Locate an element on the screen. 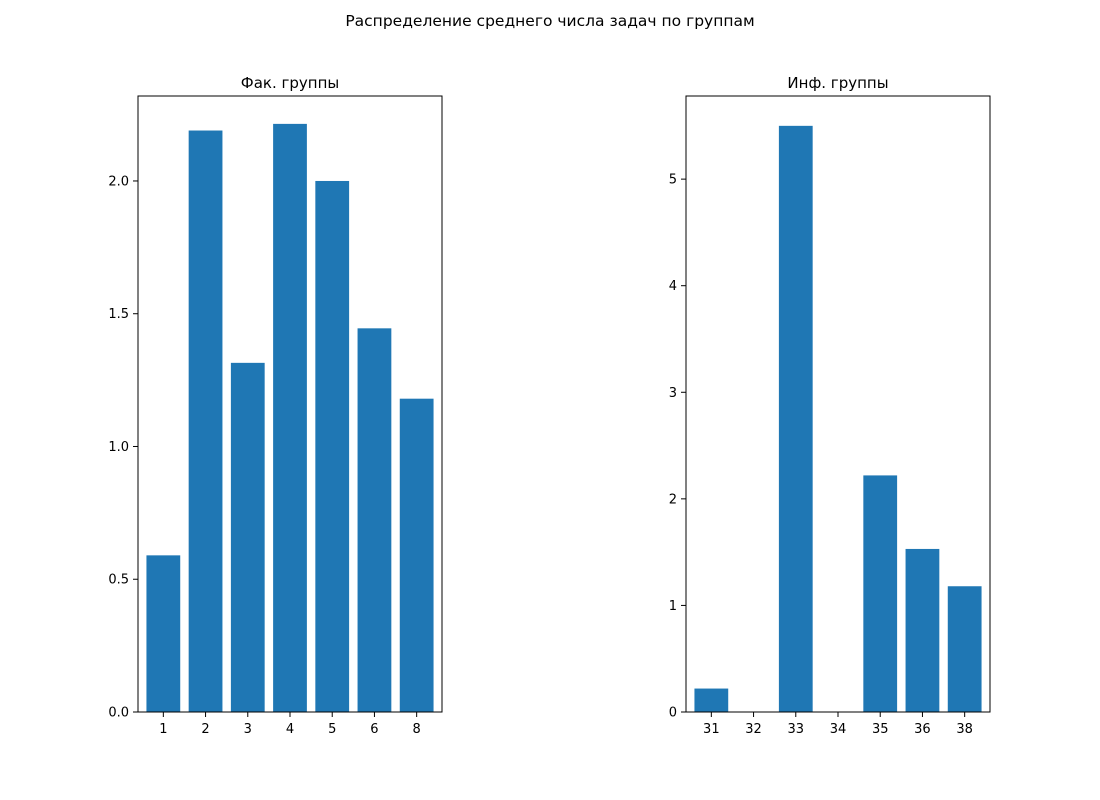 The height and width of the screenshot is (800, 1100). y-tick-label: 0 is located at coordinates (673, 713).